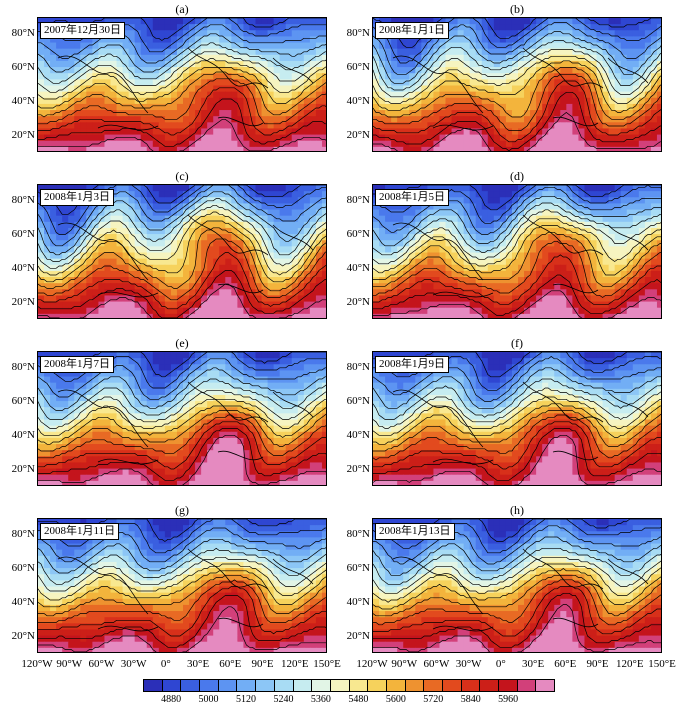 Image resolution: width=700 pixels, height=708 pixels. Describe the element at coordinates (520, 256) in the screenshot. I see `coastline` at that location.